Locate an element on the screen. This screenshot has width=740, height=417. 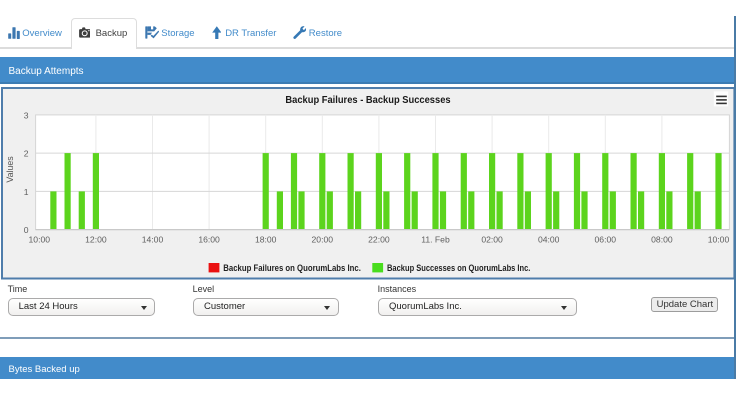
svg-text: Values is located at coordinates (10, 169).